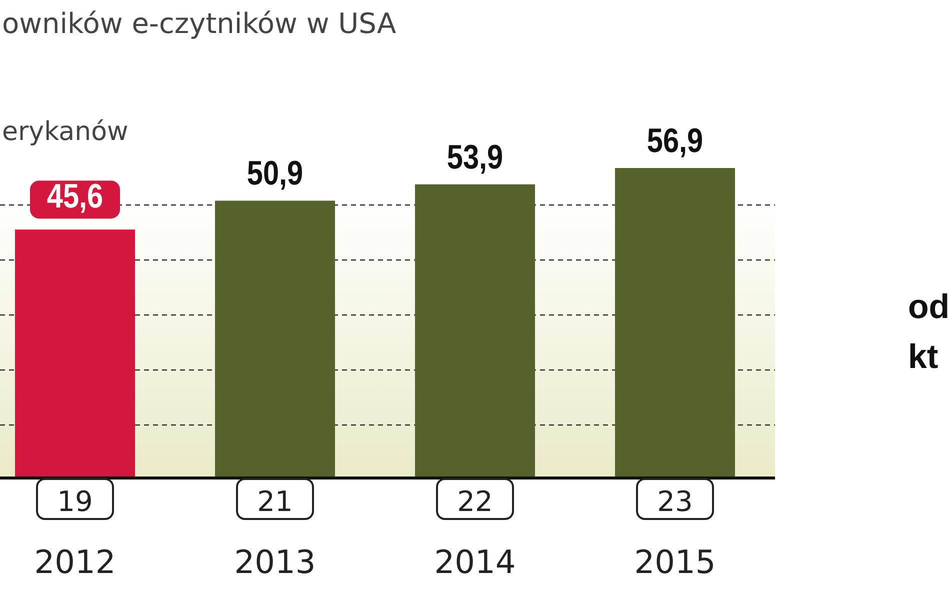 This screenshot has width=948, height=593. Describe the element at coordinates (199, 23) in the screenshot. I see `chart-title: owników e-czytników w USA` at that location.